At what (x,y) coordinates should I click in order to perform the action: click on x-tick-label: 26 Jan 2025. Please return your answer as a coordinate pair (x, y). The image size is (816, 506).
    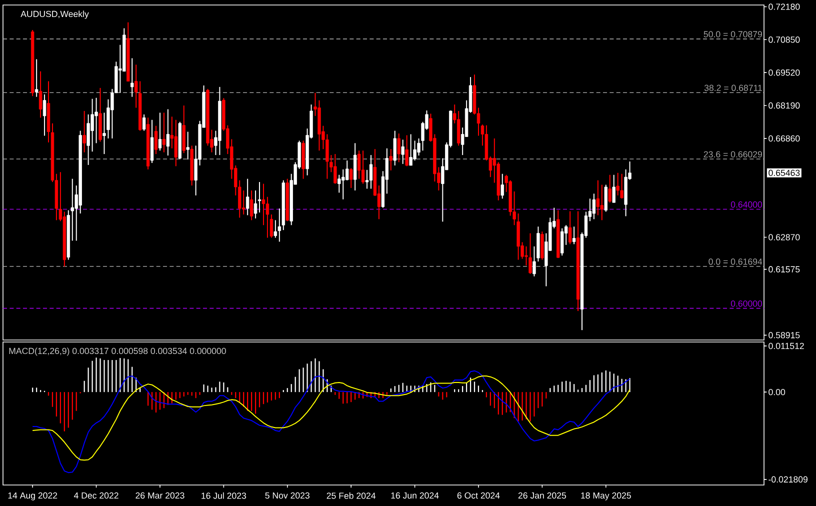
    Looking at the image, I should click on (542, 495).